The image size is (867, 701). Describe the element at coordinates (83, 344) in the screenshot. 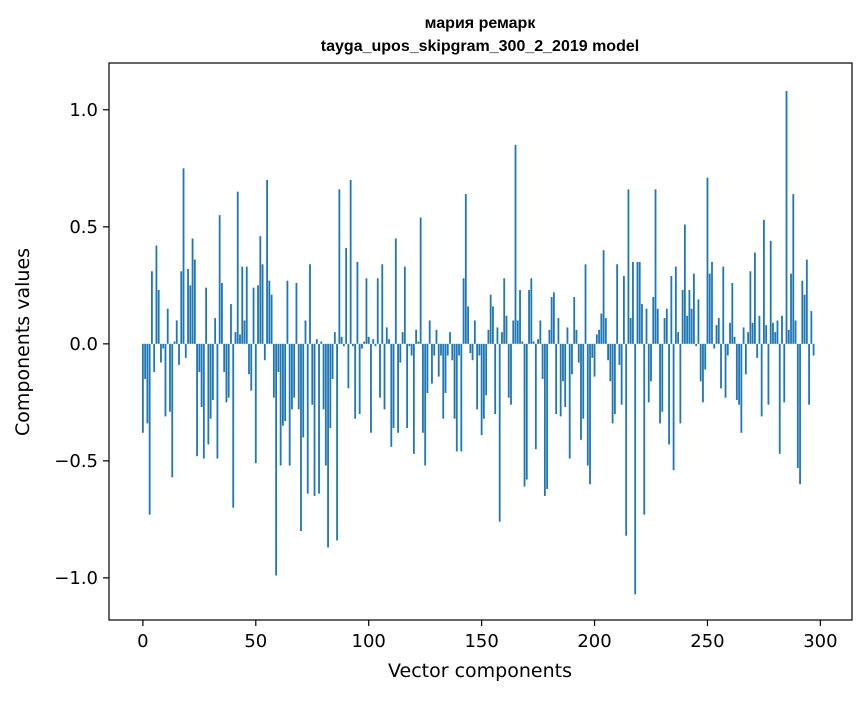

I see `y-tick-label: 0.0` at that location.